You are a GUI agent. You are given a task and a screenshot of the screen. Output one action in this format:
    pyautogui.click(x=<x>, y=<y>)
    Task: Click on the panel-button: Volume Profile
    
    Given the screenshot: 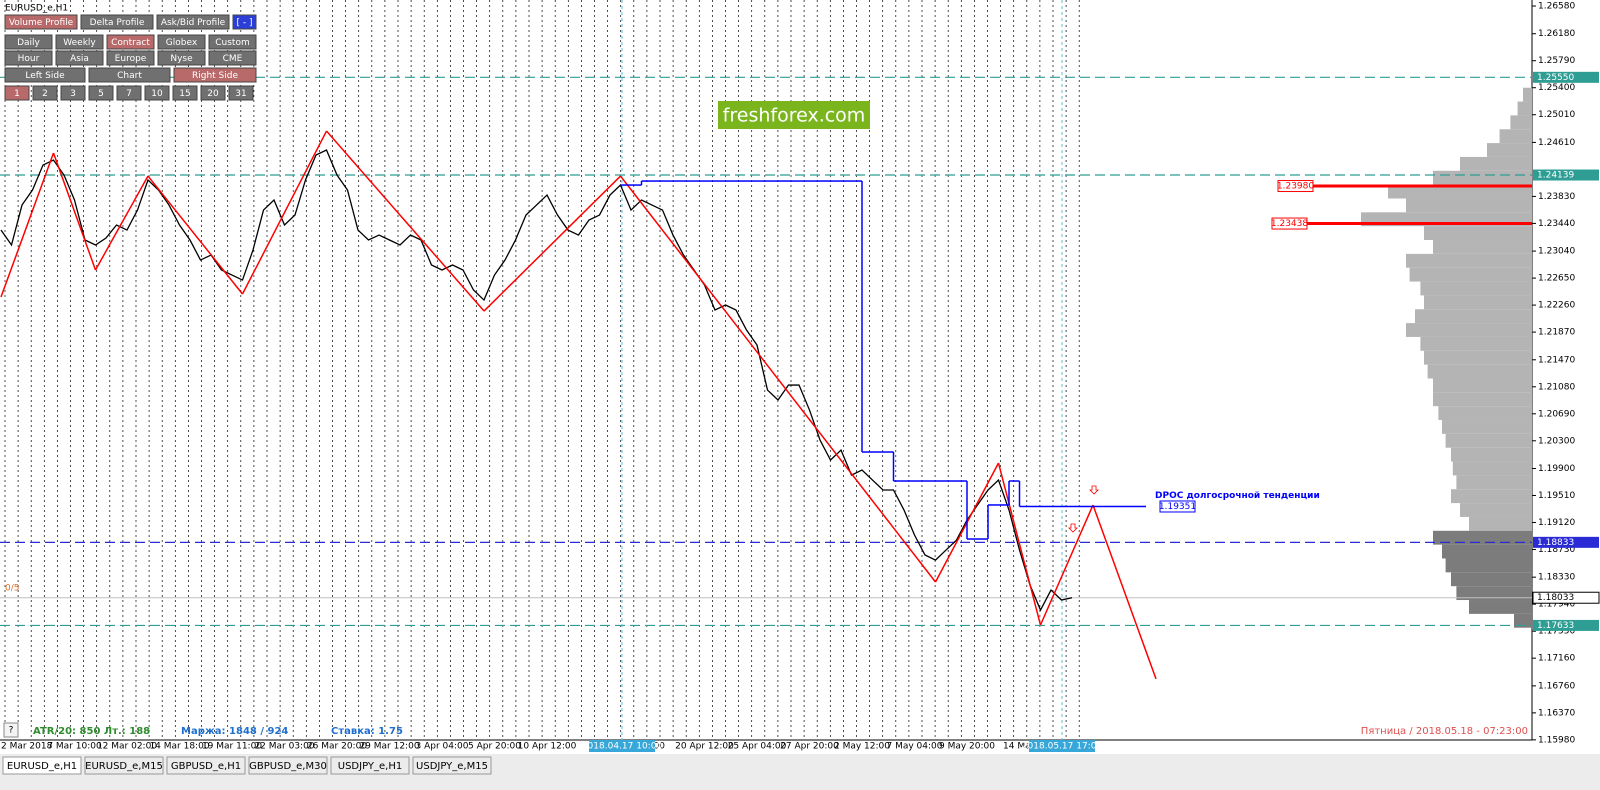 What is the action you would take?
    pyautogui.click(x=41, y=22)
    